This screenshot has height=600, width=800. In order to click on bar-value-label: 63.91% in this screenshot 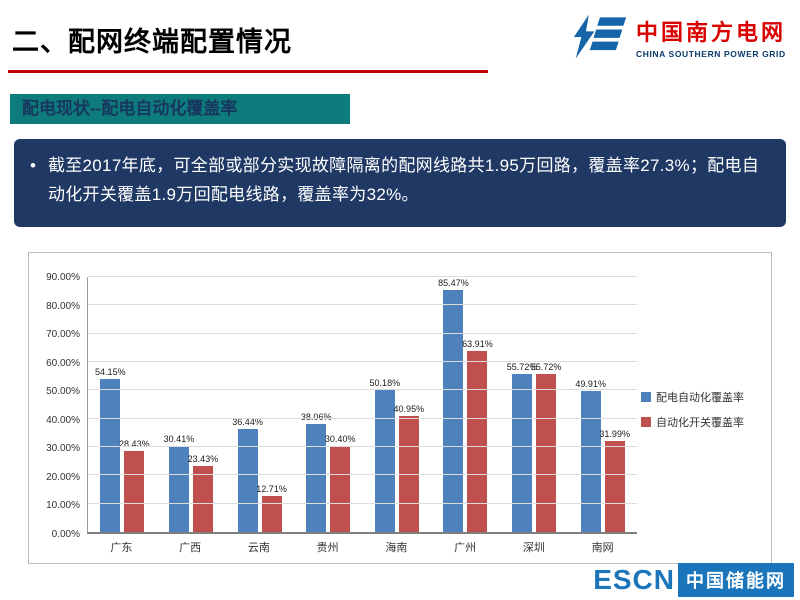, I will do `click(477, 343)`.